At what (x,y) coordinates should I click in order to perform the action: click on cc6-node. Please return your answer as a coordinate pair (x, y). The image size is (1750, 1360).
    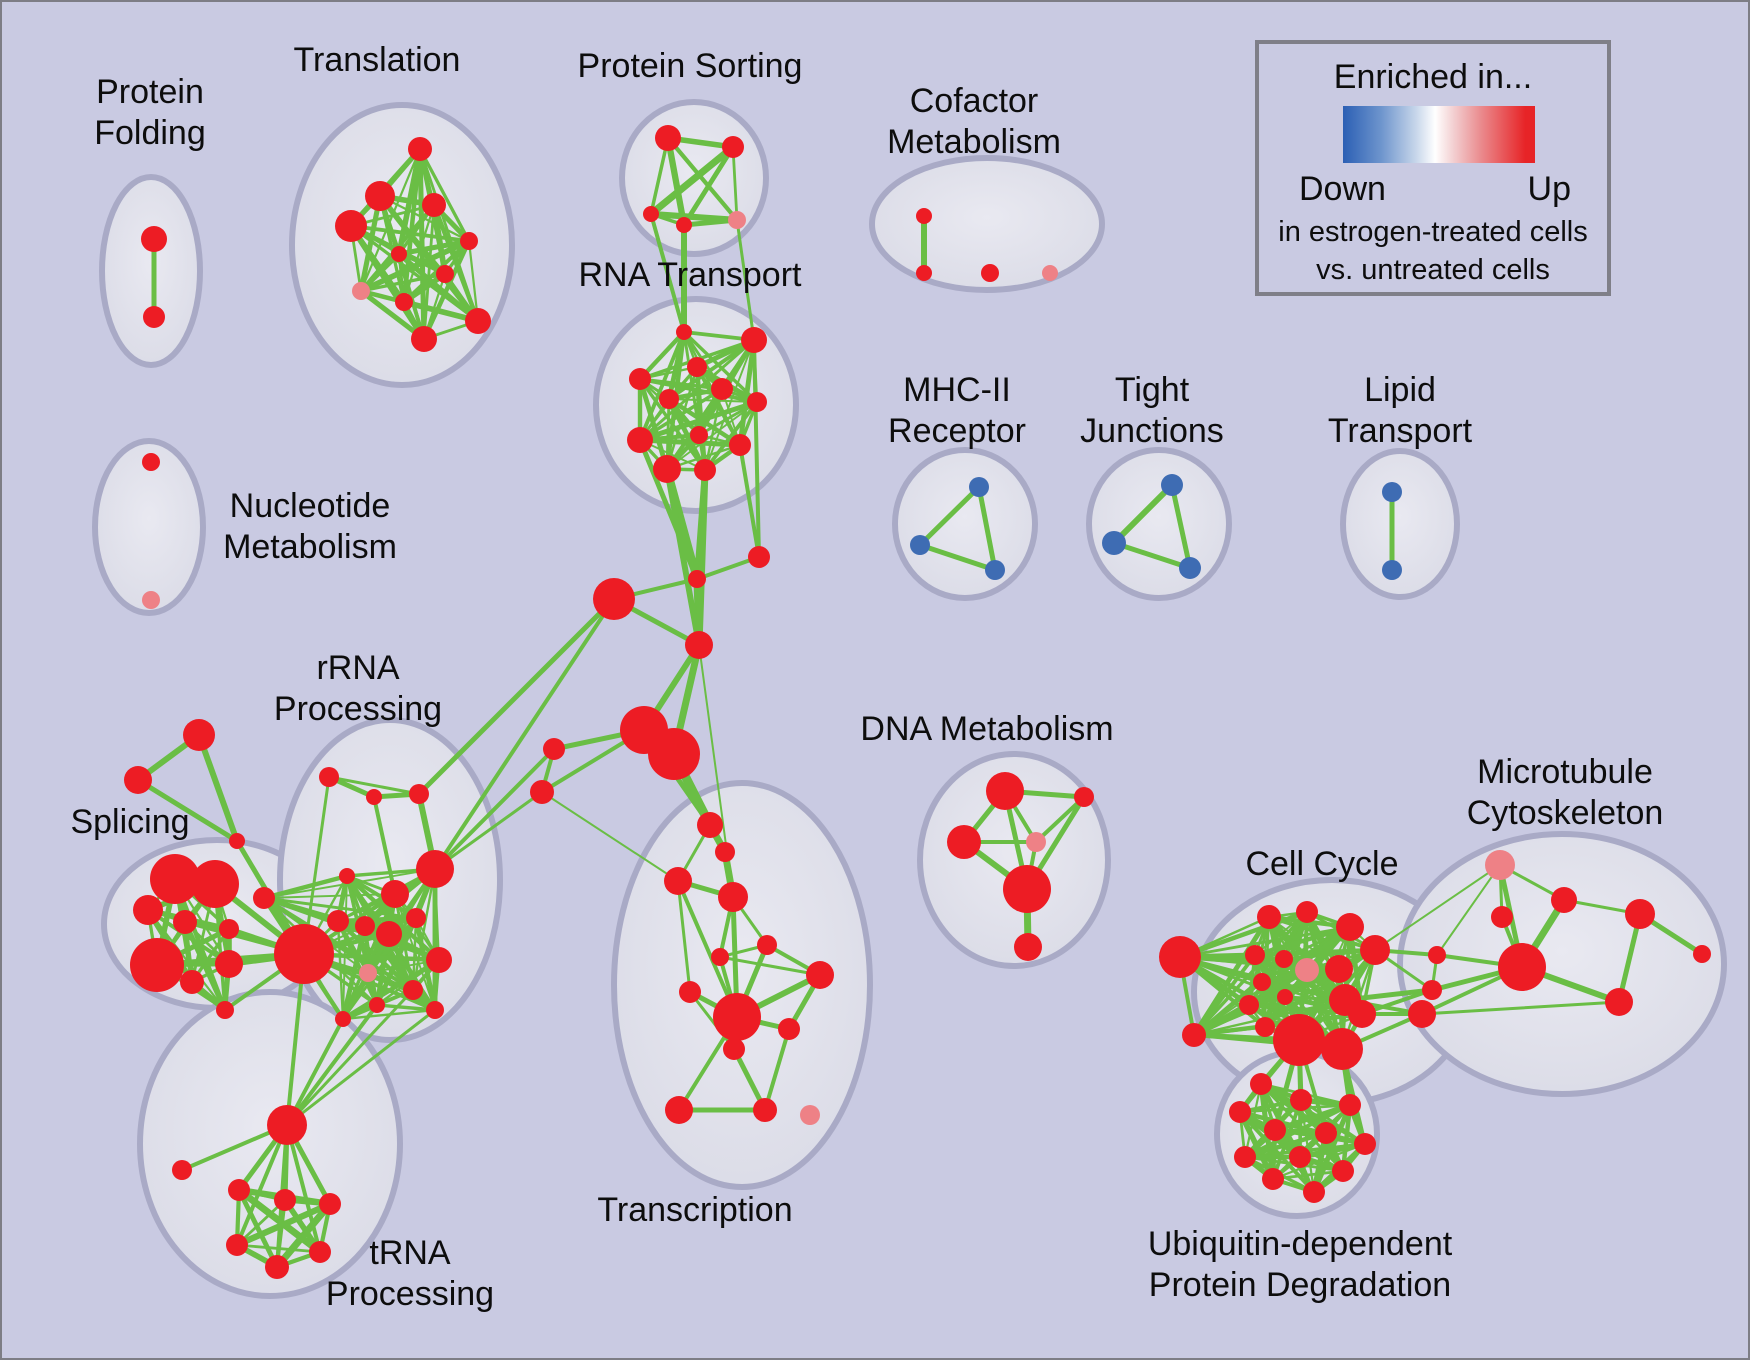
    Looking at the image, I should click on (1284, 959).